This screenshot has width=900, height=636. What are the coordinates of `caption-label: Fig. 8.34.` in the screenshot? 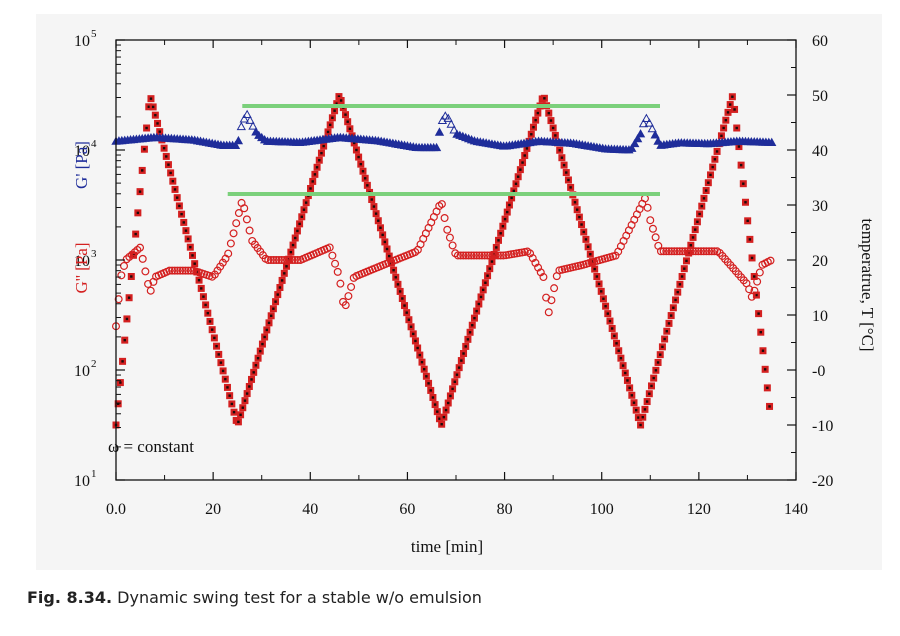 It's located at (70, 597).